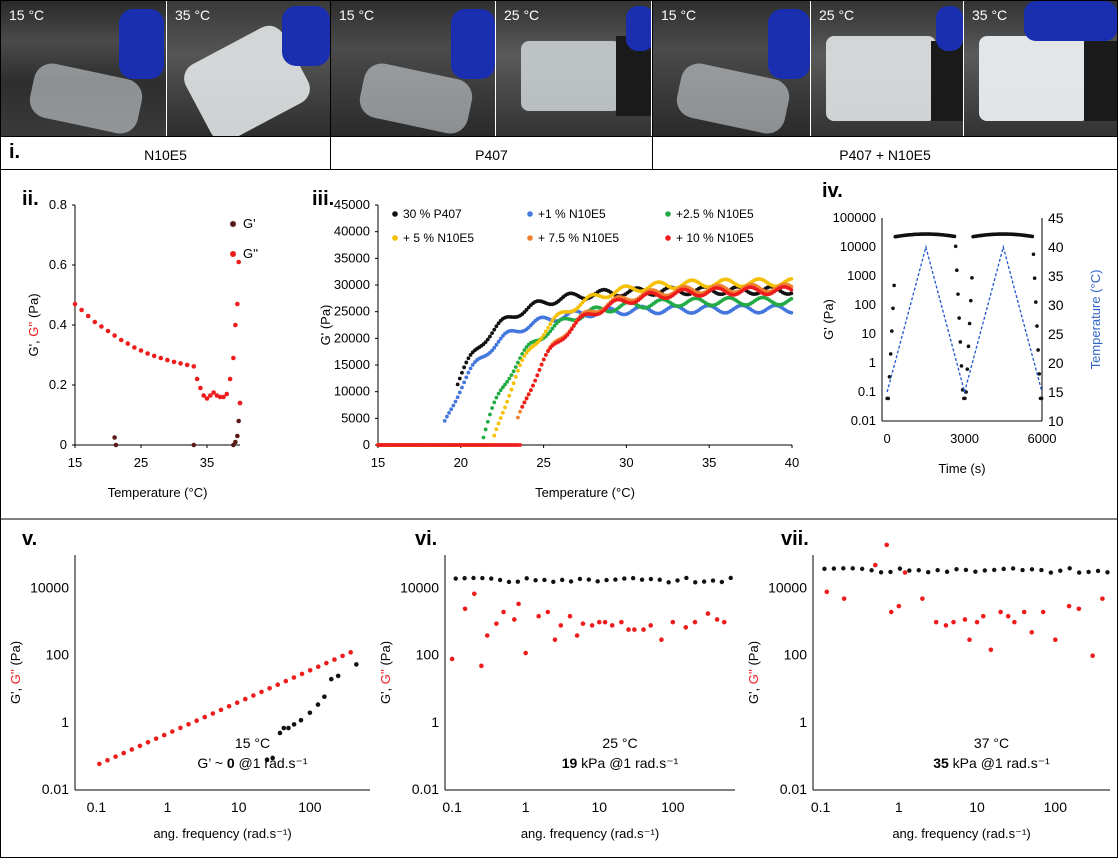 The height and width of the screenshot is (858, 1118). Describe the element at coordinates (252, 763) in the screenshot. I see `annotation-modulus: G’ ~ 0 @1 rad.s⁻¹` at that location.